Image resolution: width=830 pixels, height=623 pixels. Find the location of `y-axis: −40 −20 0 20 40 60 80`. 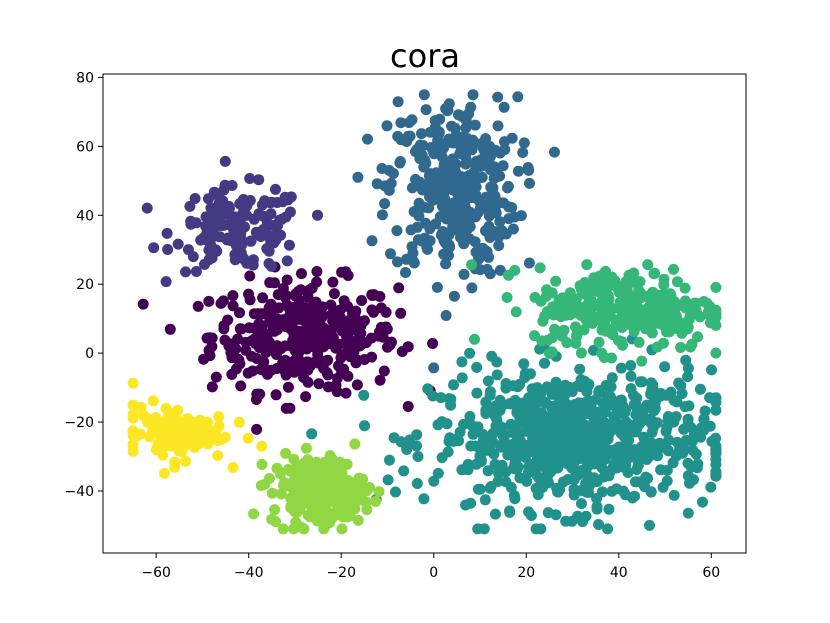

y-axis: −40 −20 0 20 40 60 80 is located at coordinates (83, 285).